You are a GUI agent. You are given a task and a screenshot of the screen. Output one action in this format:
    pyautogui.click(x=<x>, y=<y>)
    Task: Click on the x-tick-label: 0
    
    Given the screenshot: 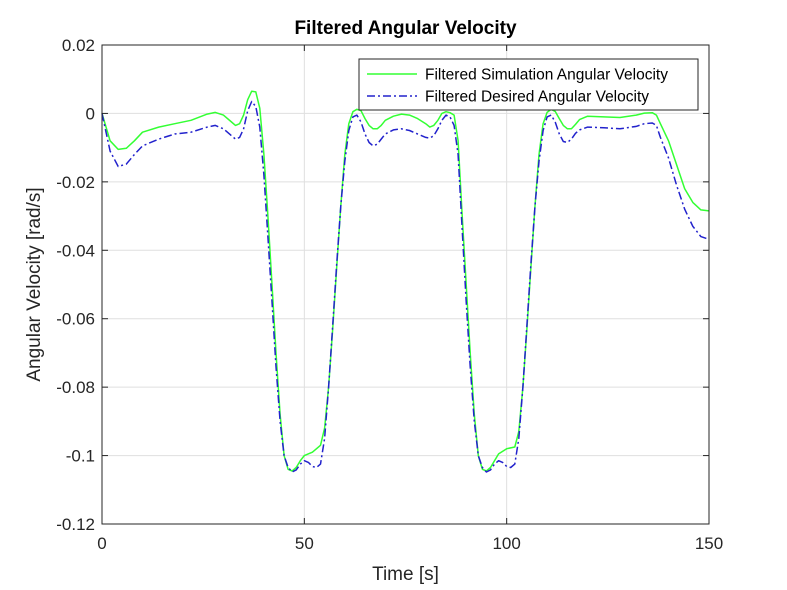 What is the action you would take?
    pyautogui.click(x=101, y=543)
    